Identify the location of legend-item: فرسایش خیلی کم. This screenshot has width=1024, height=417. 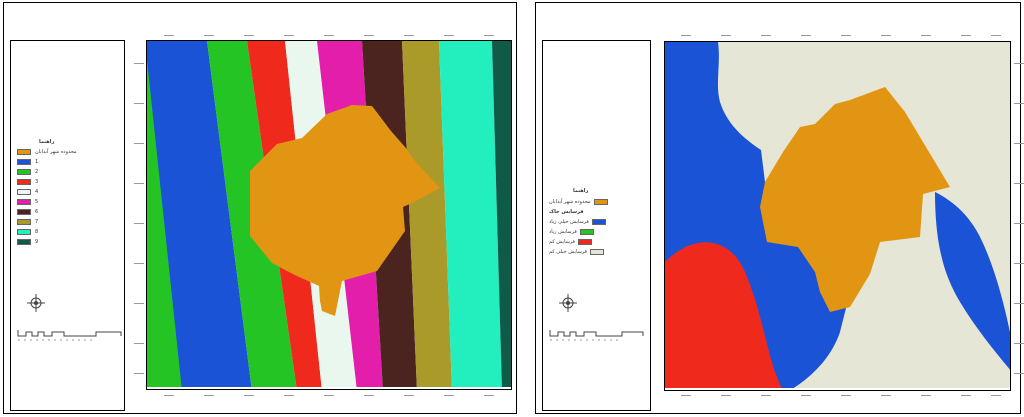
(576, 252).